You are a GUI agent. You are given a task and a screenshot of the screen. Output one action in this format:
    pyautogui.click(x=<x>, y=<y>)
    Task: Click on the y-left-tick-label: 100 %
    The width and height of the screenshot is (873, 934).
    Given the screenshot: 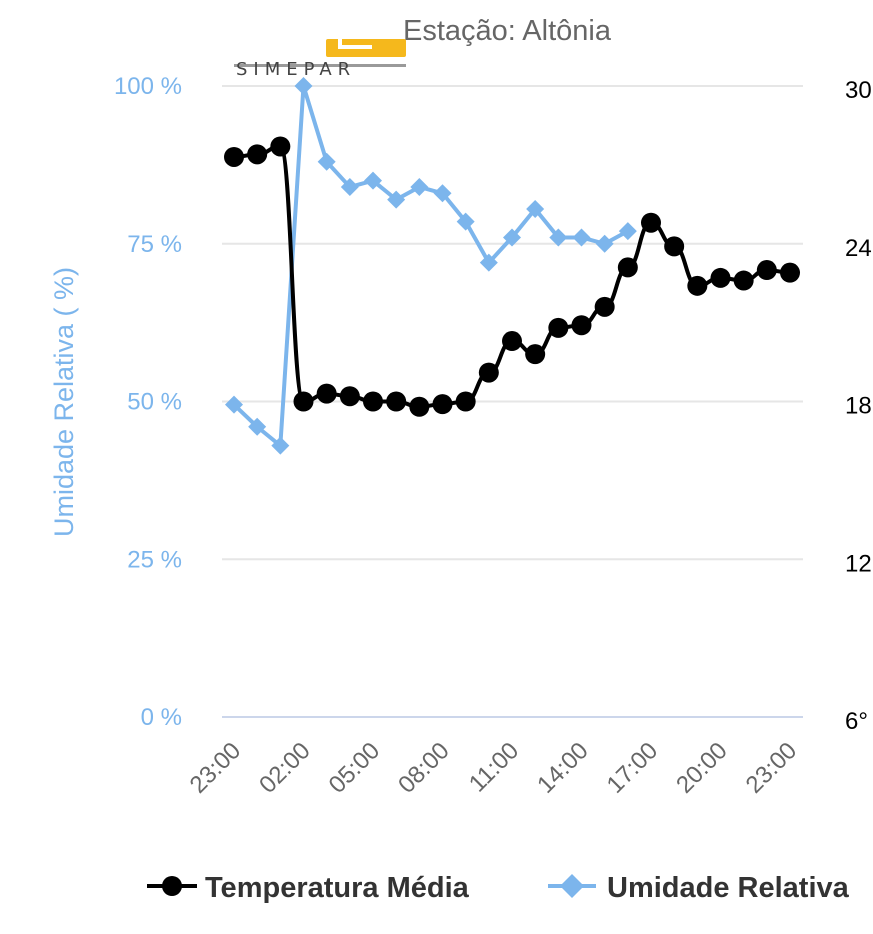 What is the action you would take?
    pyautogui.click(x=148, y=86)
    